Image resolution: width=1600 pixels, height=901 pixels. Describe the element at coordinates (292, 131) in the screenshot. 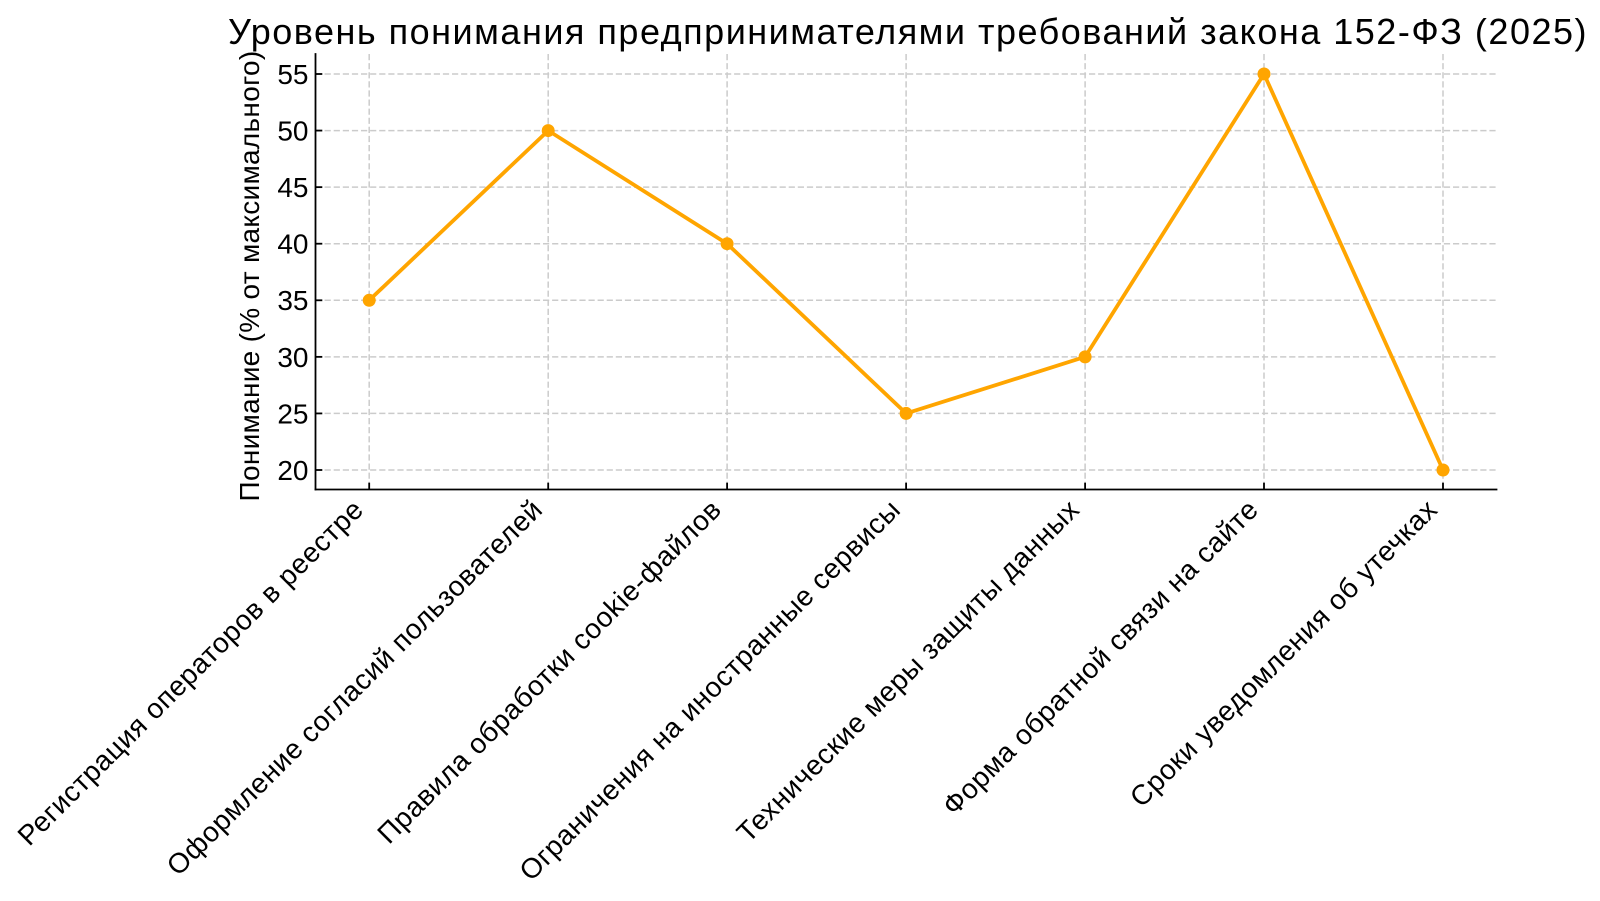

I see `svg-text: 50` at that location.